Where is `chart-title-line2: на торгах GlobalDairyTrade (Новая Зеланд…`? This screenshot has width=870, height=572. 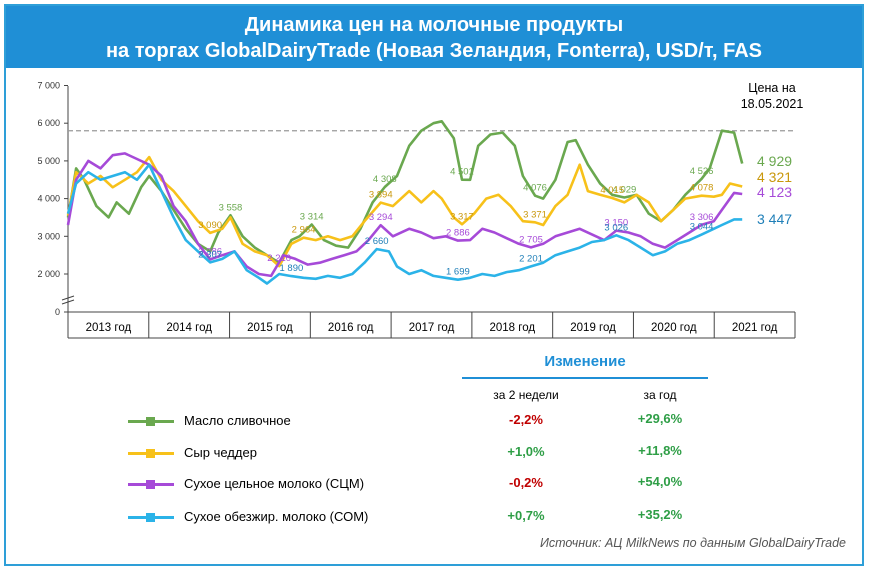 chart-title-line2: на торгах GlobalDairyTrade (Новая Зеланд… is located at coordinates (434, 51).